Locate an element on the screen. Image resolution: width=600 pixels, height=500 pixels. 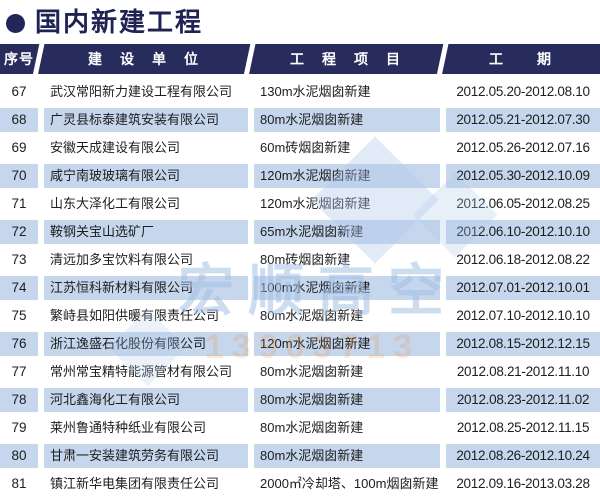
period-cell: 2012.05.30-2012.10.09 is located at coordinates (523, 176).